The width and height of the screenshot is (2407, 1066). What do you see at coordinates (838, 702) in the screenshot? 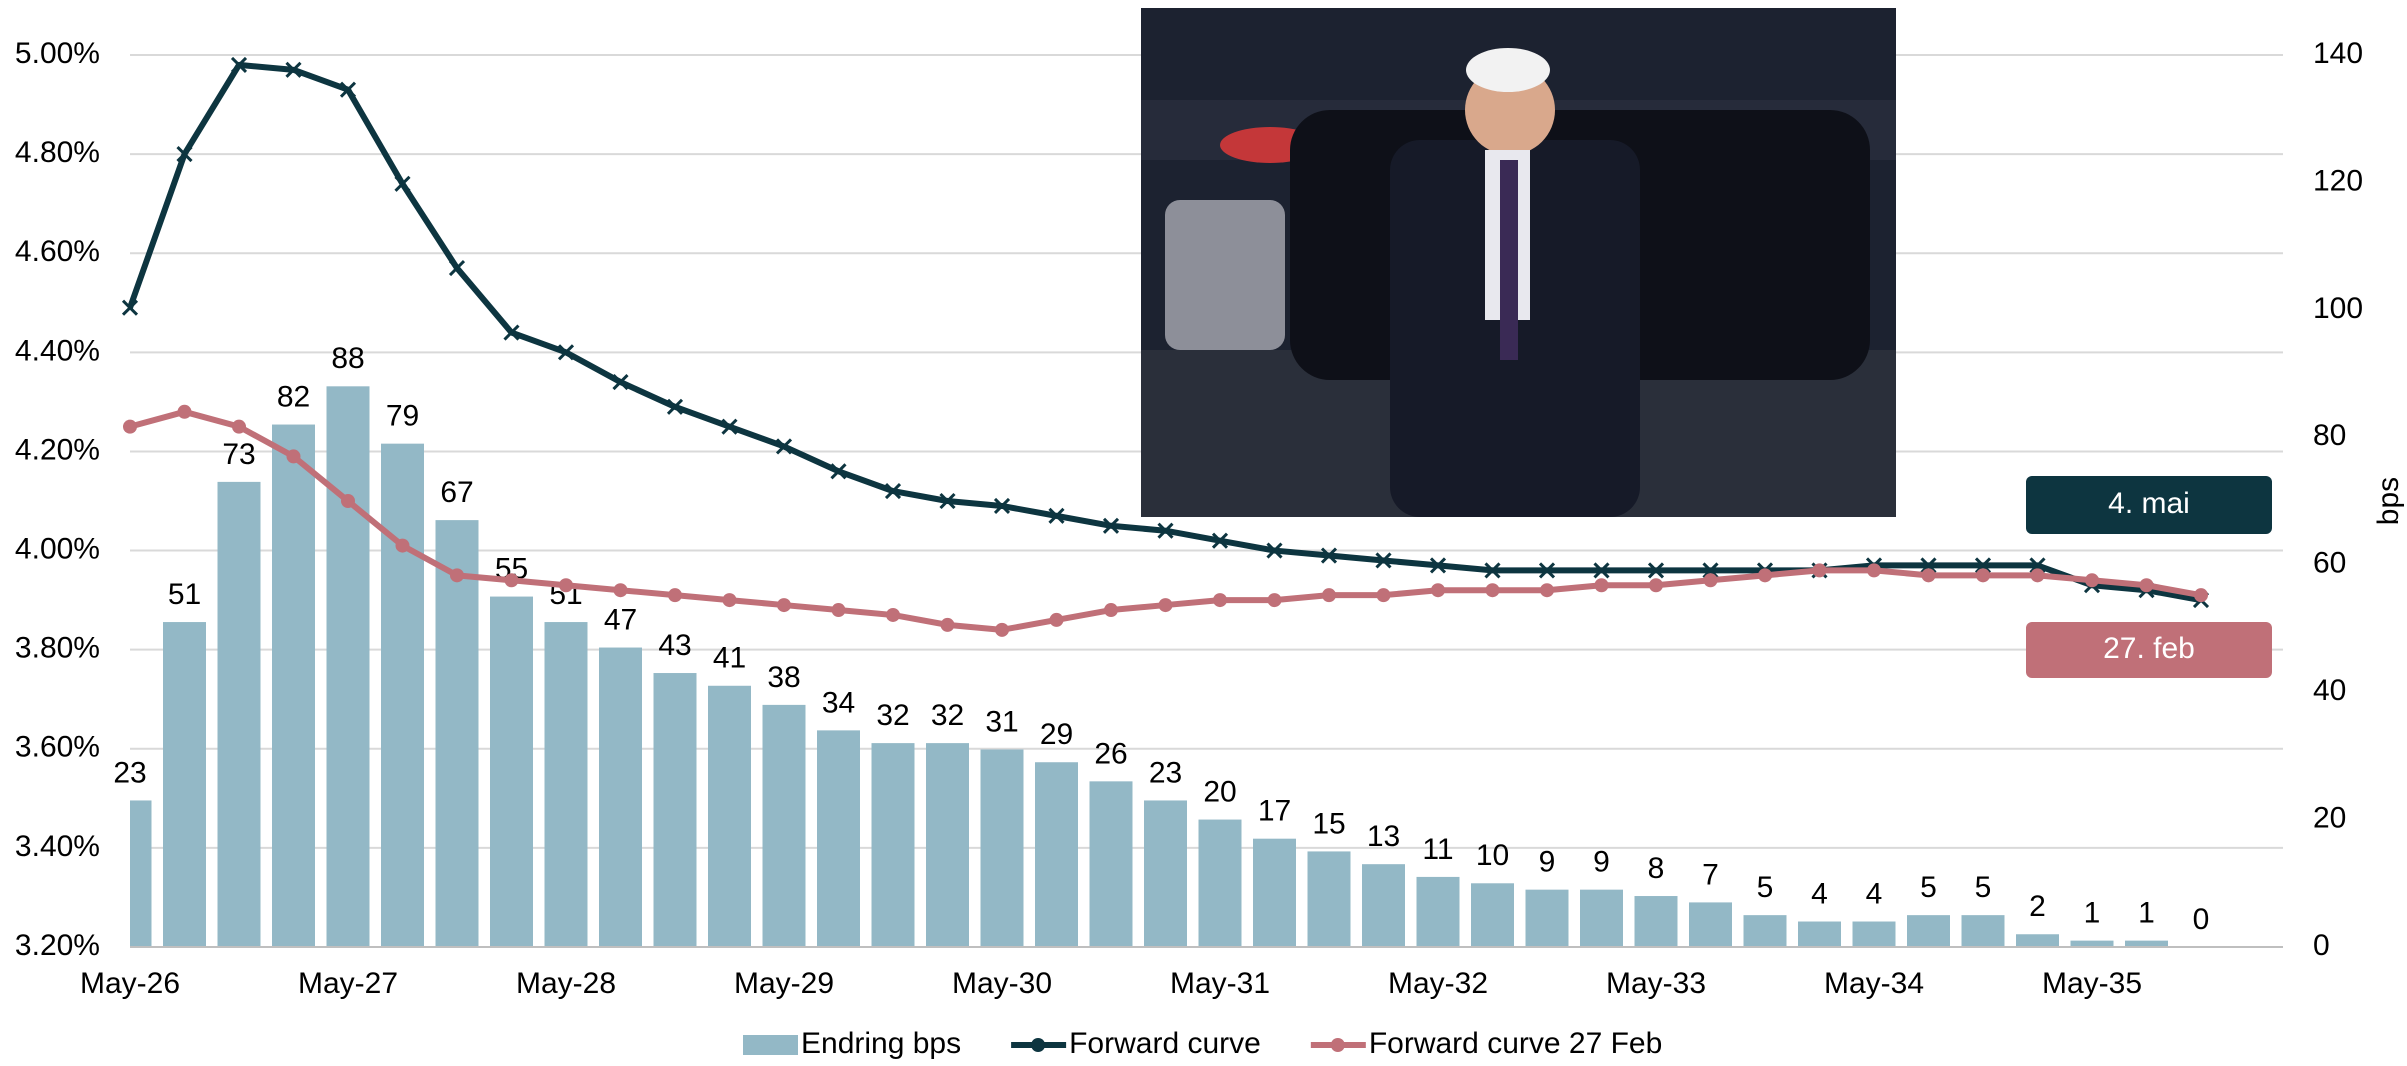
I see `data-label: 34` at bounding box center [838, 702].